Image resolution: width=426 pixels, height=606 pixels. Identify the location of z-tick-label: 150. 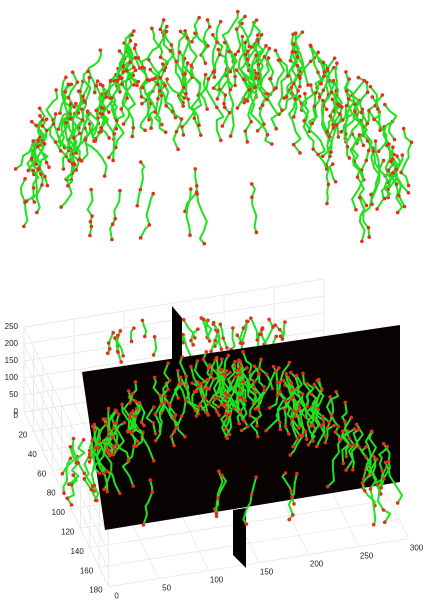
(12, 360).